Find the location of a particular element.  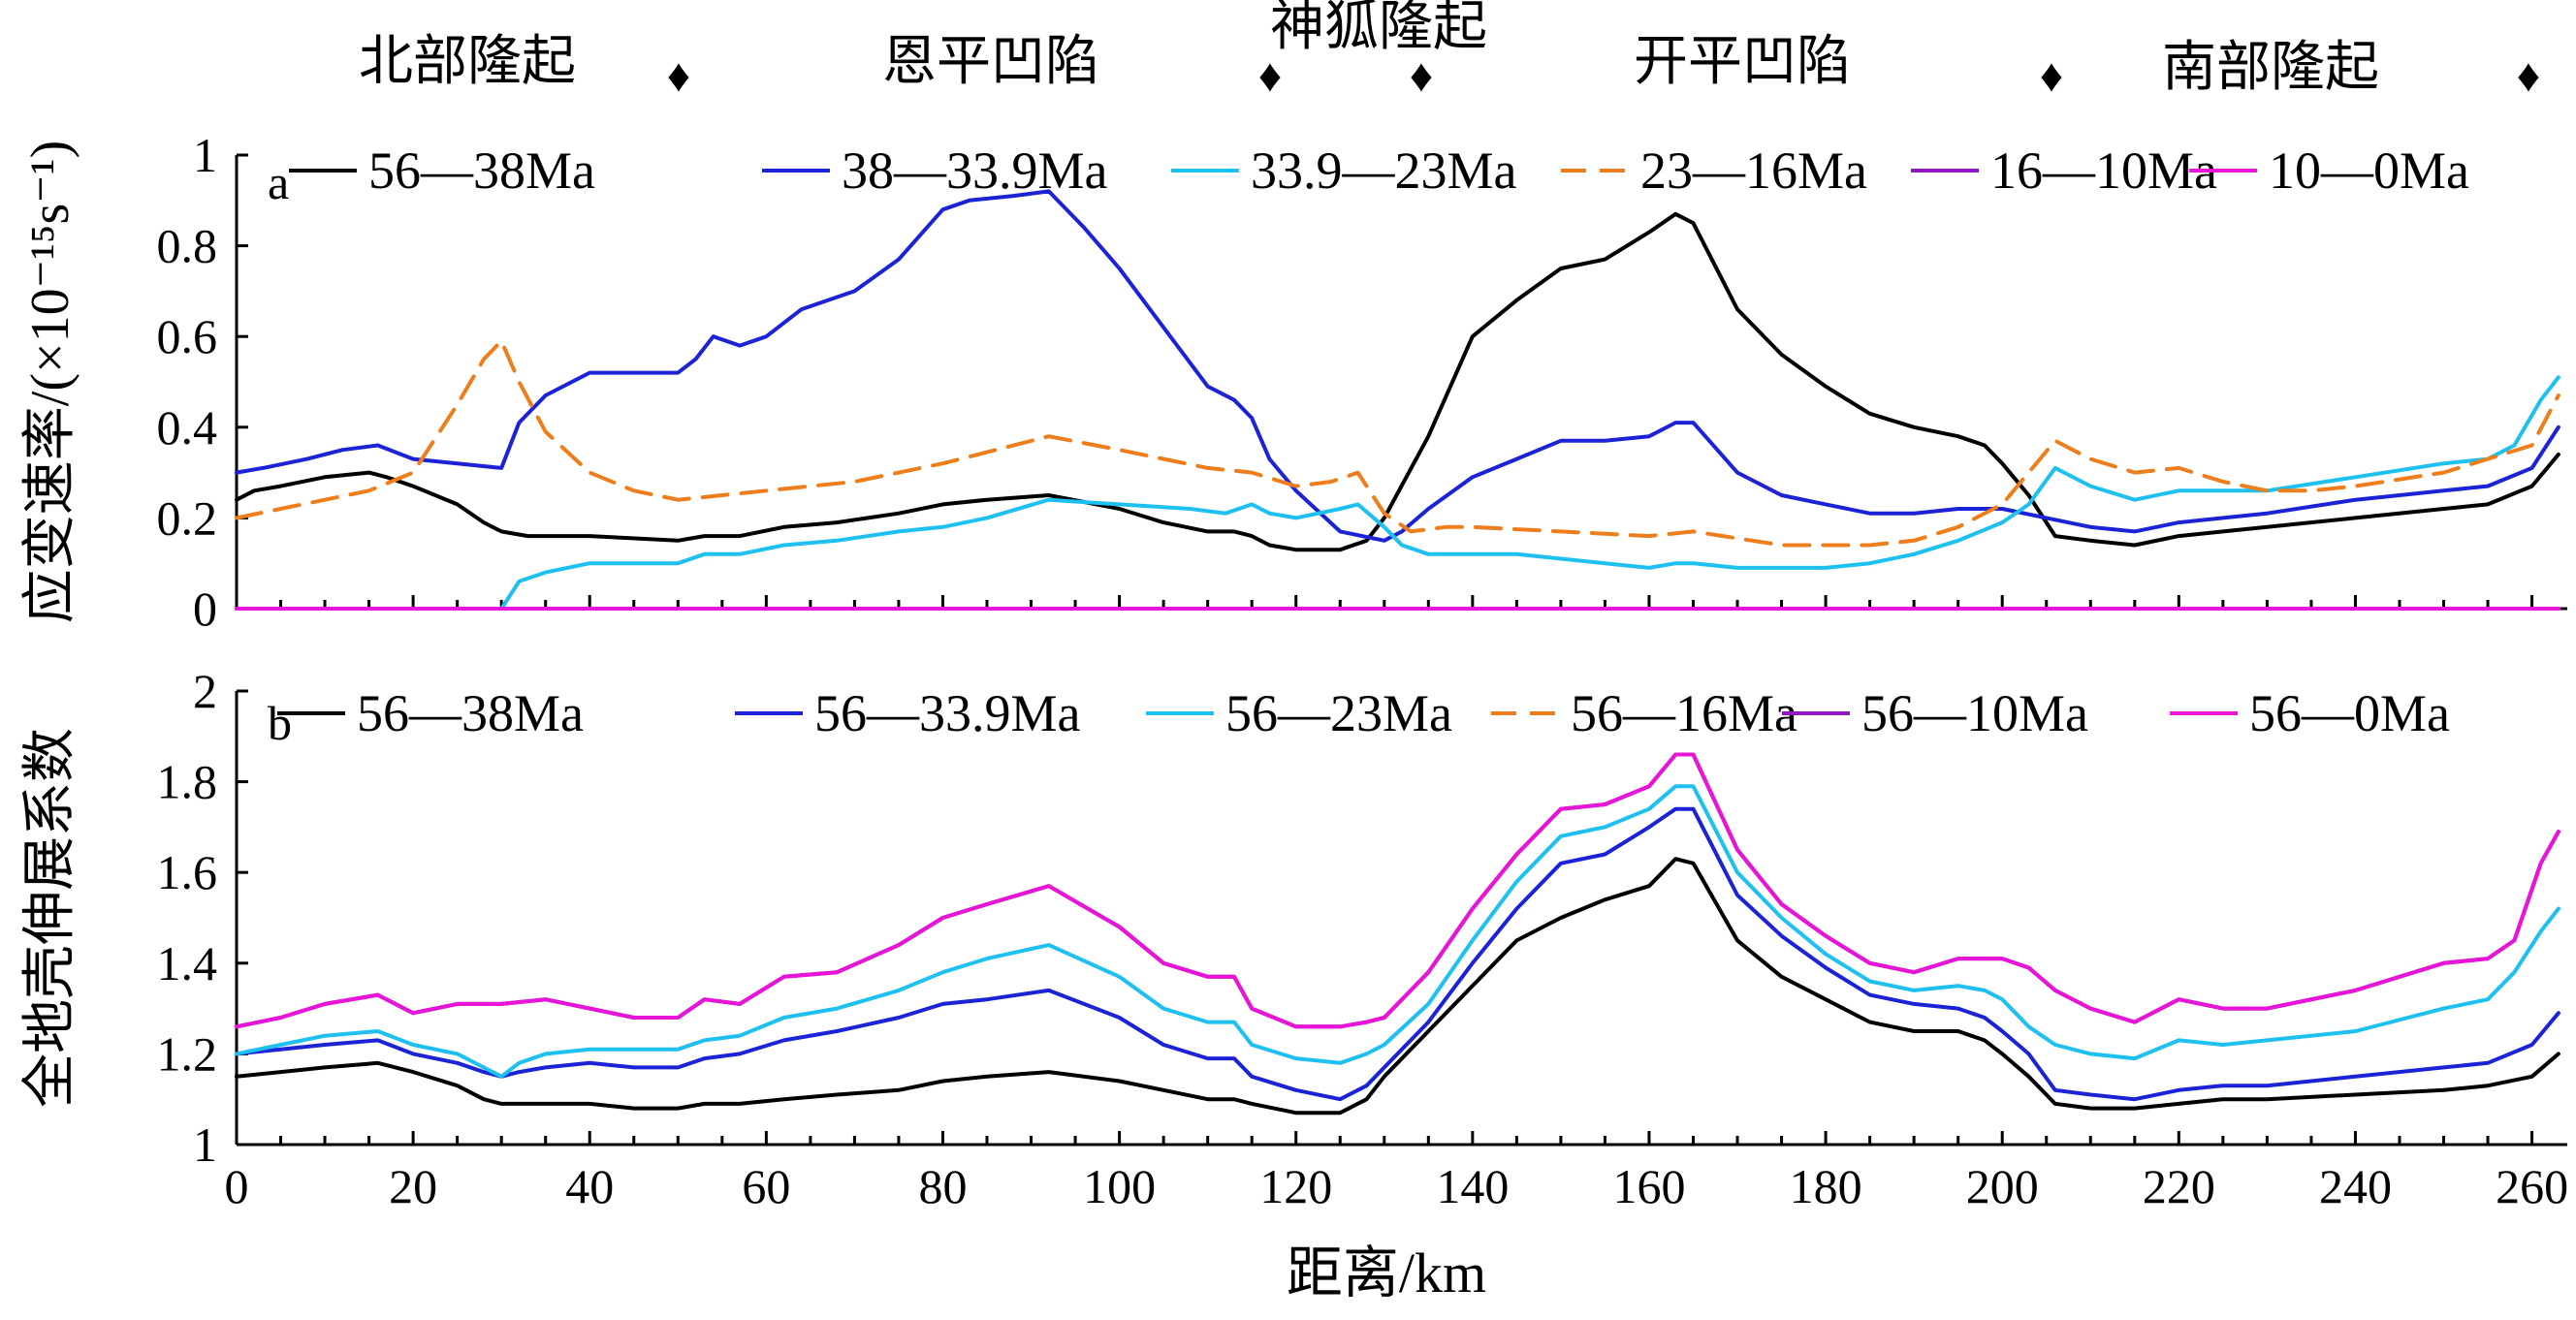

y-tick-label: 1.8 is located at coordinates (187, 782).